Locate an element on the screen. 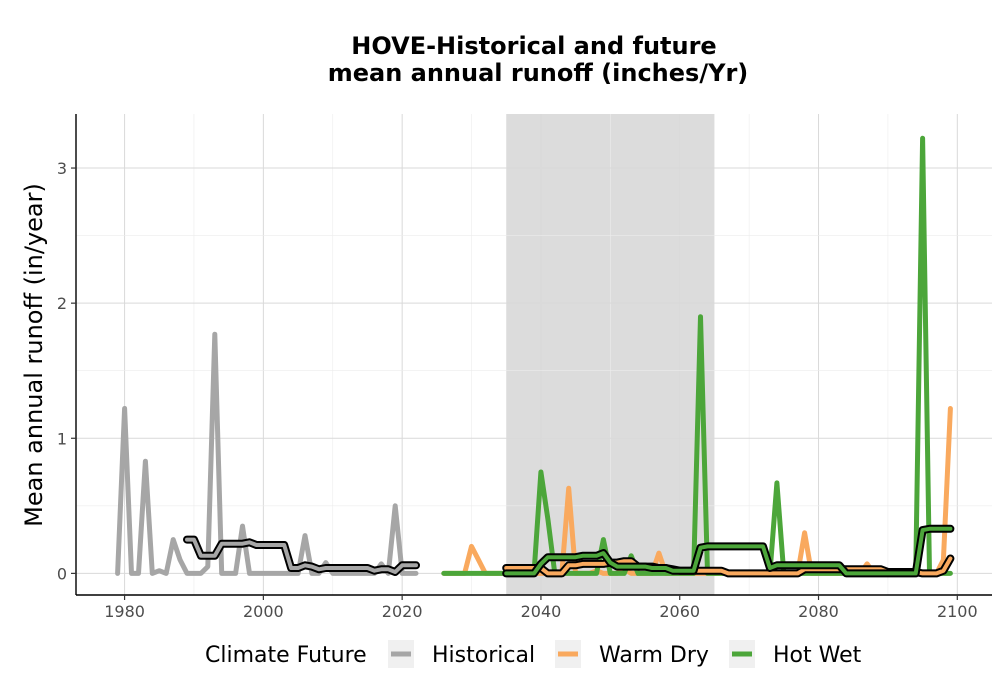 Image resolution: width=1000 pixels, height=700 pixels. legend-label-warm-dry: Warm Dry is located at coordinates (654, 655).